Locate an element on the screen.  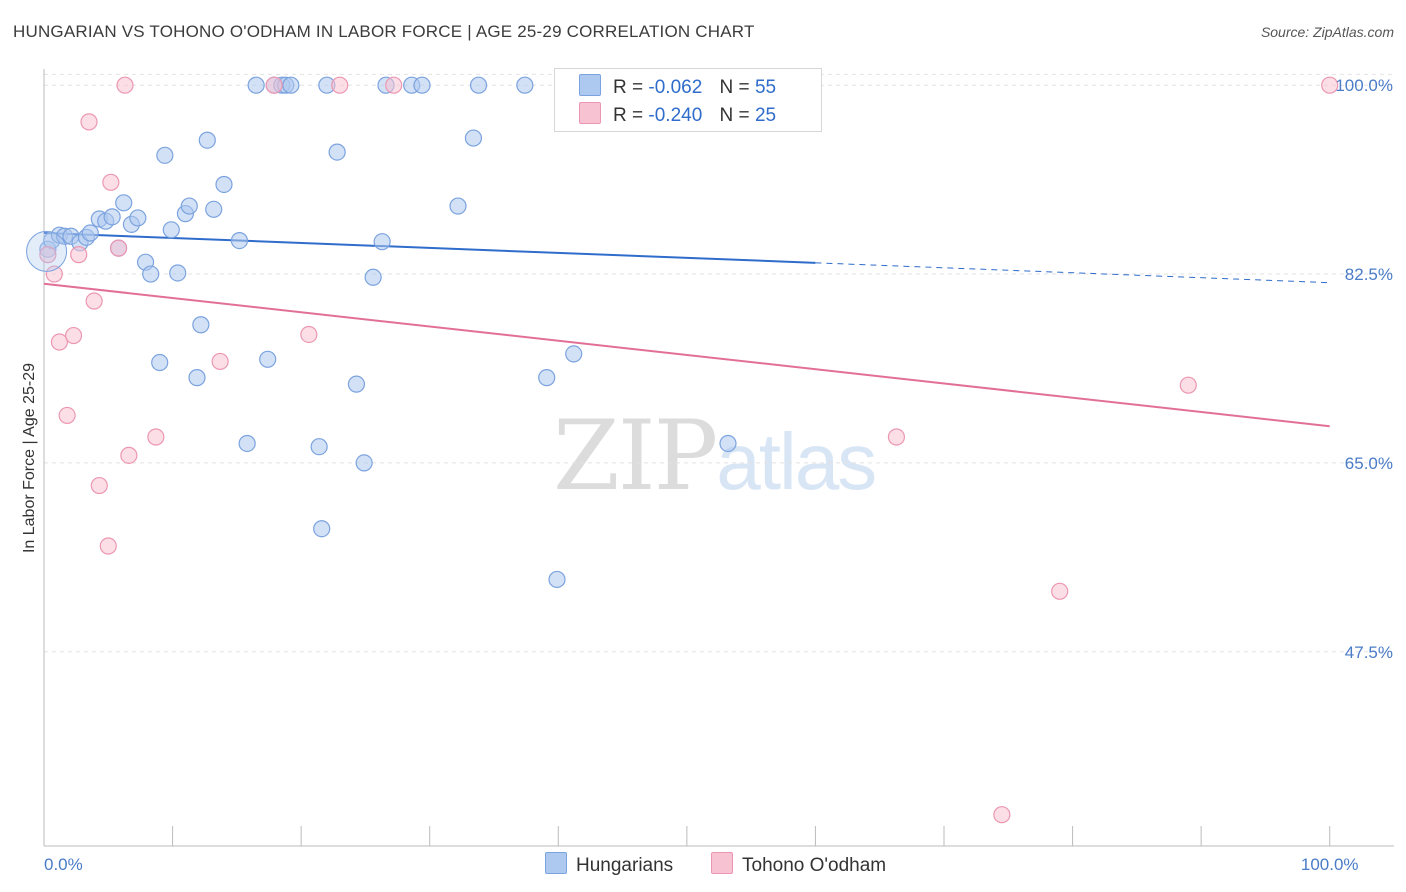
legend-r-value: -0.240 is located at coordinates (675, 115).